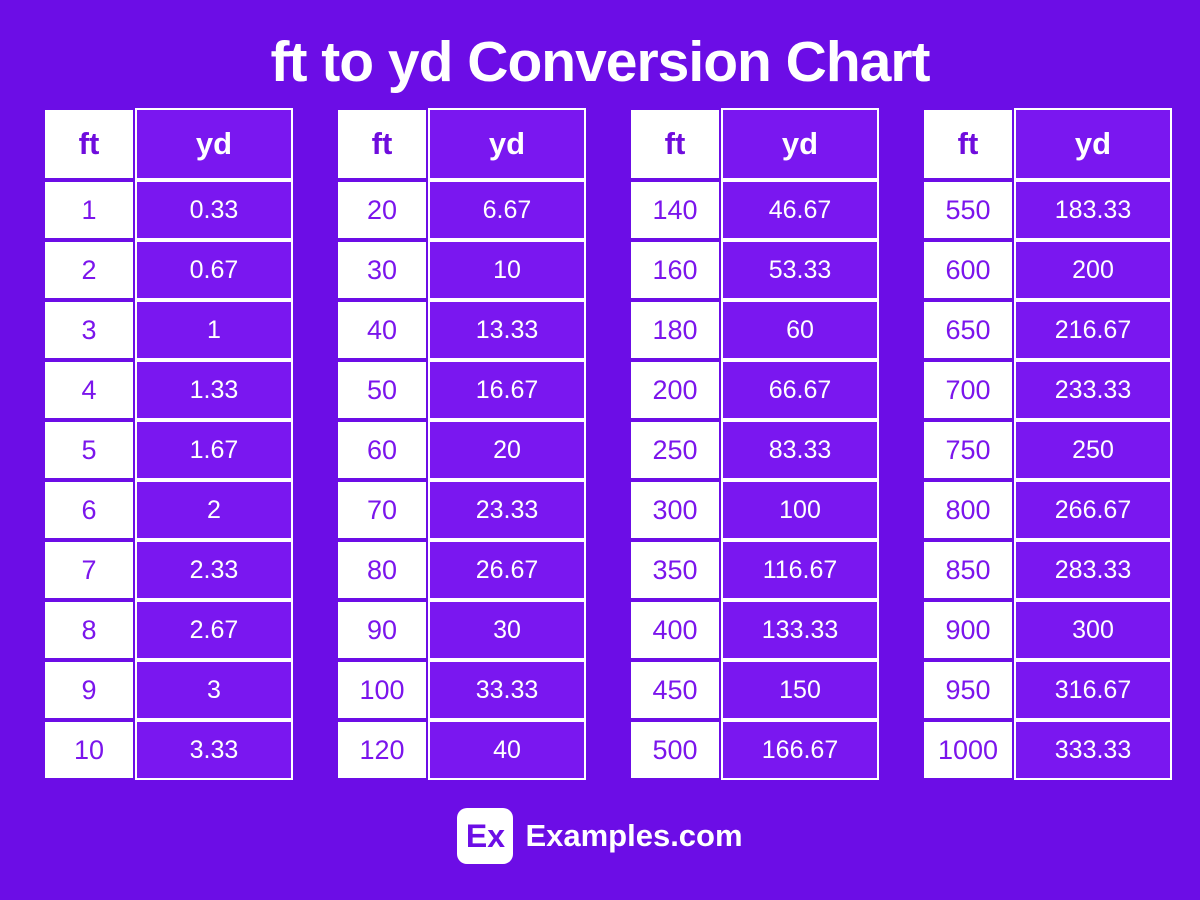  What do you see at coordinates (755, 270) in the screenshot?
I see `table-row: 160 53.33` at bounding box center [755, 270].